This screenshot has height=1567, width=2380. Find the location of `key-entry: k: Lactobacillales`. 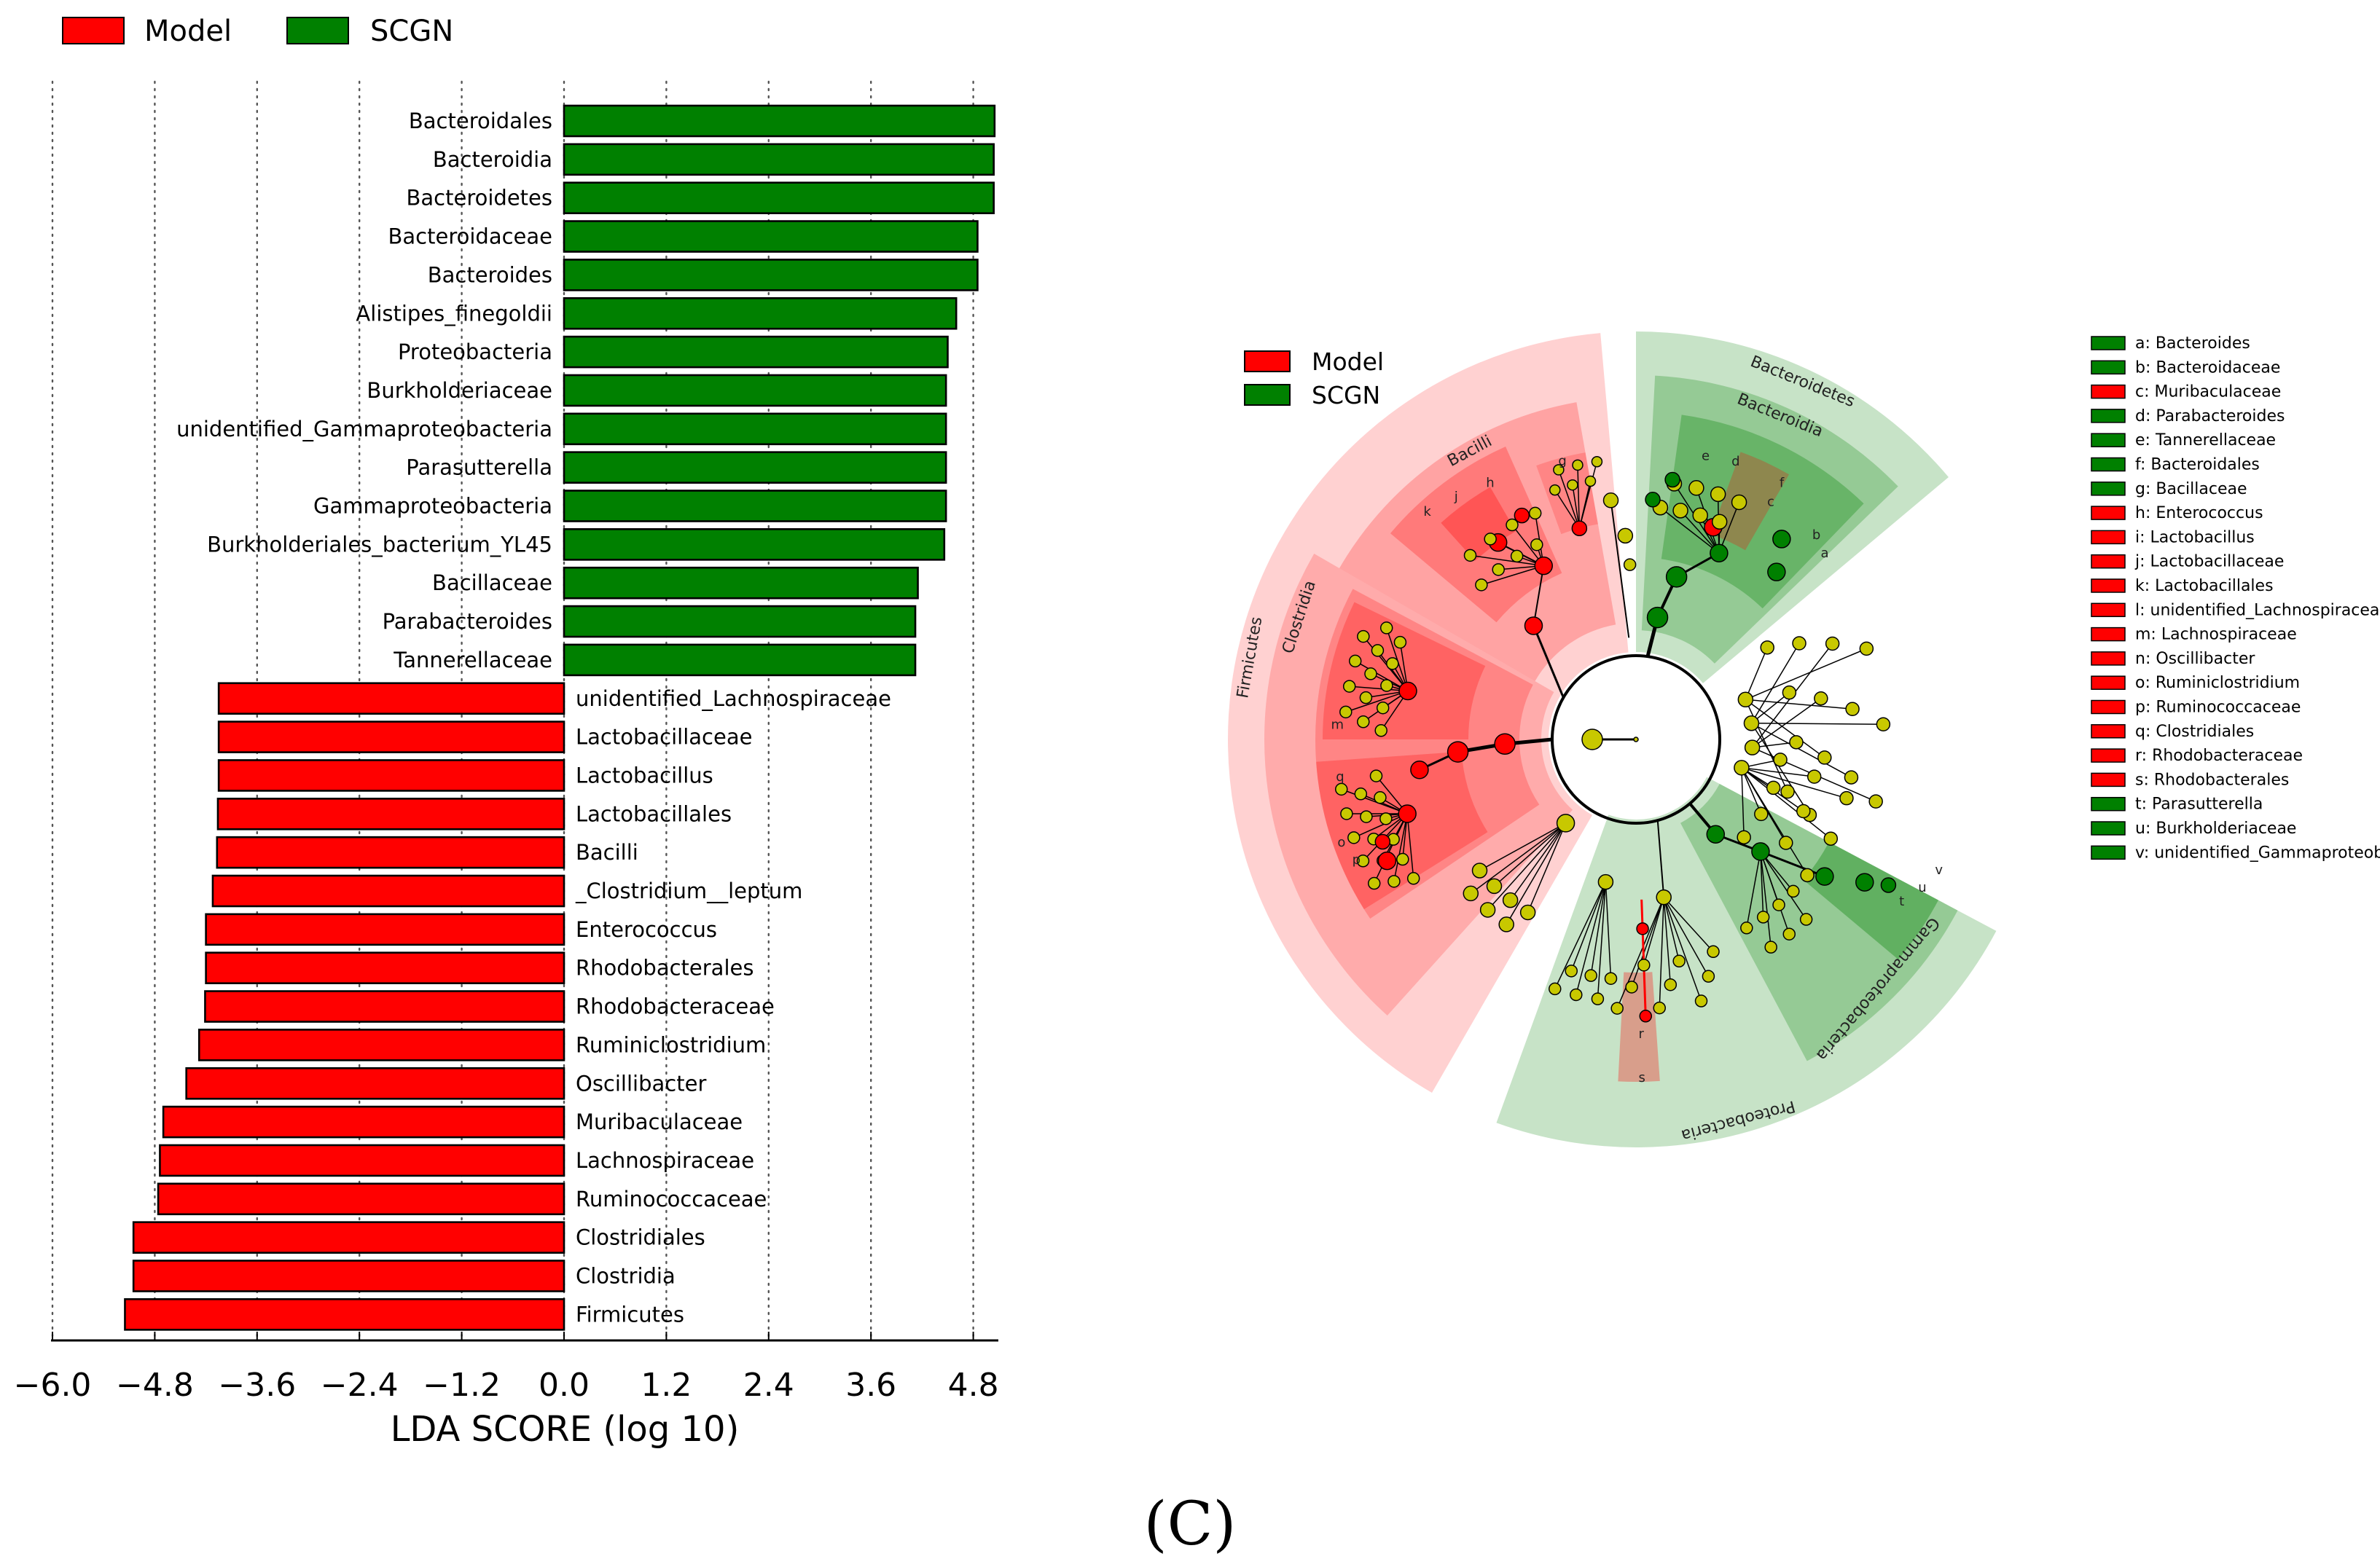

key-entry: k: Lactobacillales is located at coordinates (2205, 586).